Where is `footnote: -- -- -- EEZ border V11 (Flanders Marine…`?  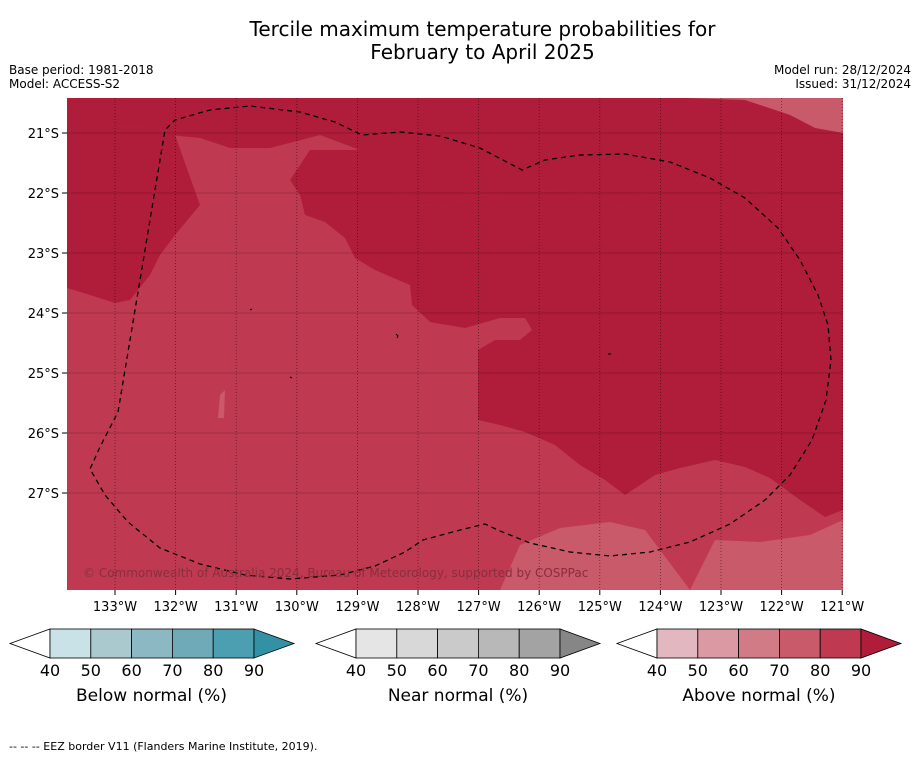 footnote: -- -- -- EEZ border V11 (Flanders Marine… is located at coordinates (163, 746).